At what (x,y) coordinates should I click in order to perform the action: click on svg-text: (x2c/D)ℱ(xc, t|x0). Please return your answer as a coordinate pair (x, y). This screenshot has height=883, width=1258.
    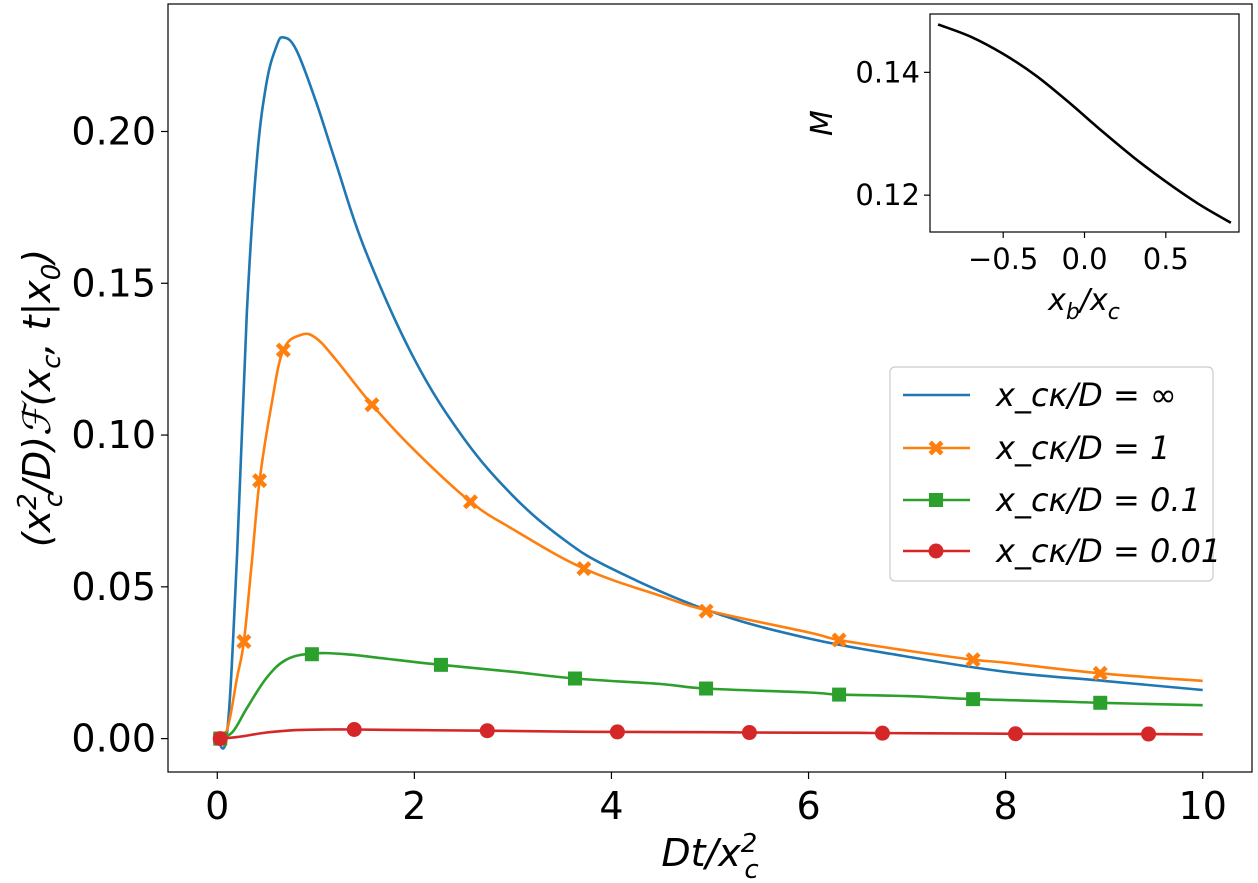
    Looking at the image, I should click on (41, 398).